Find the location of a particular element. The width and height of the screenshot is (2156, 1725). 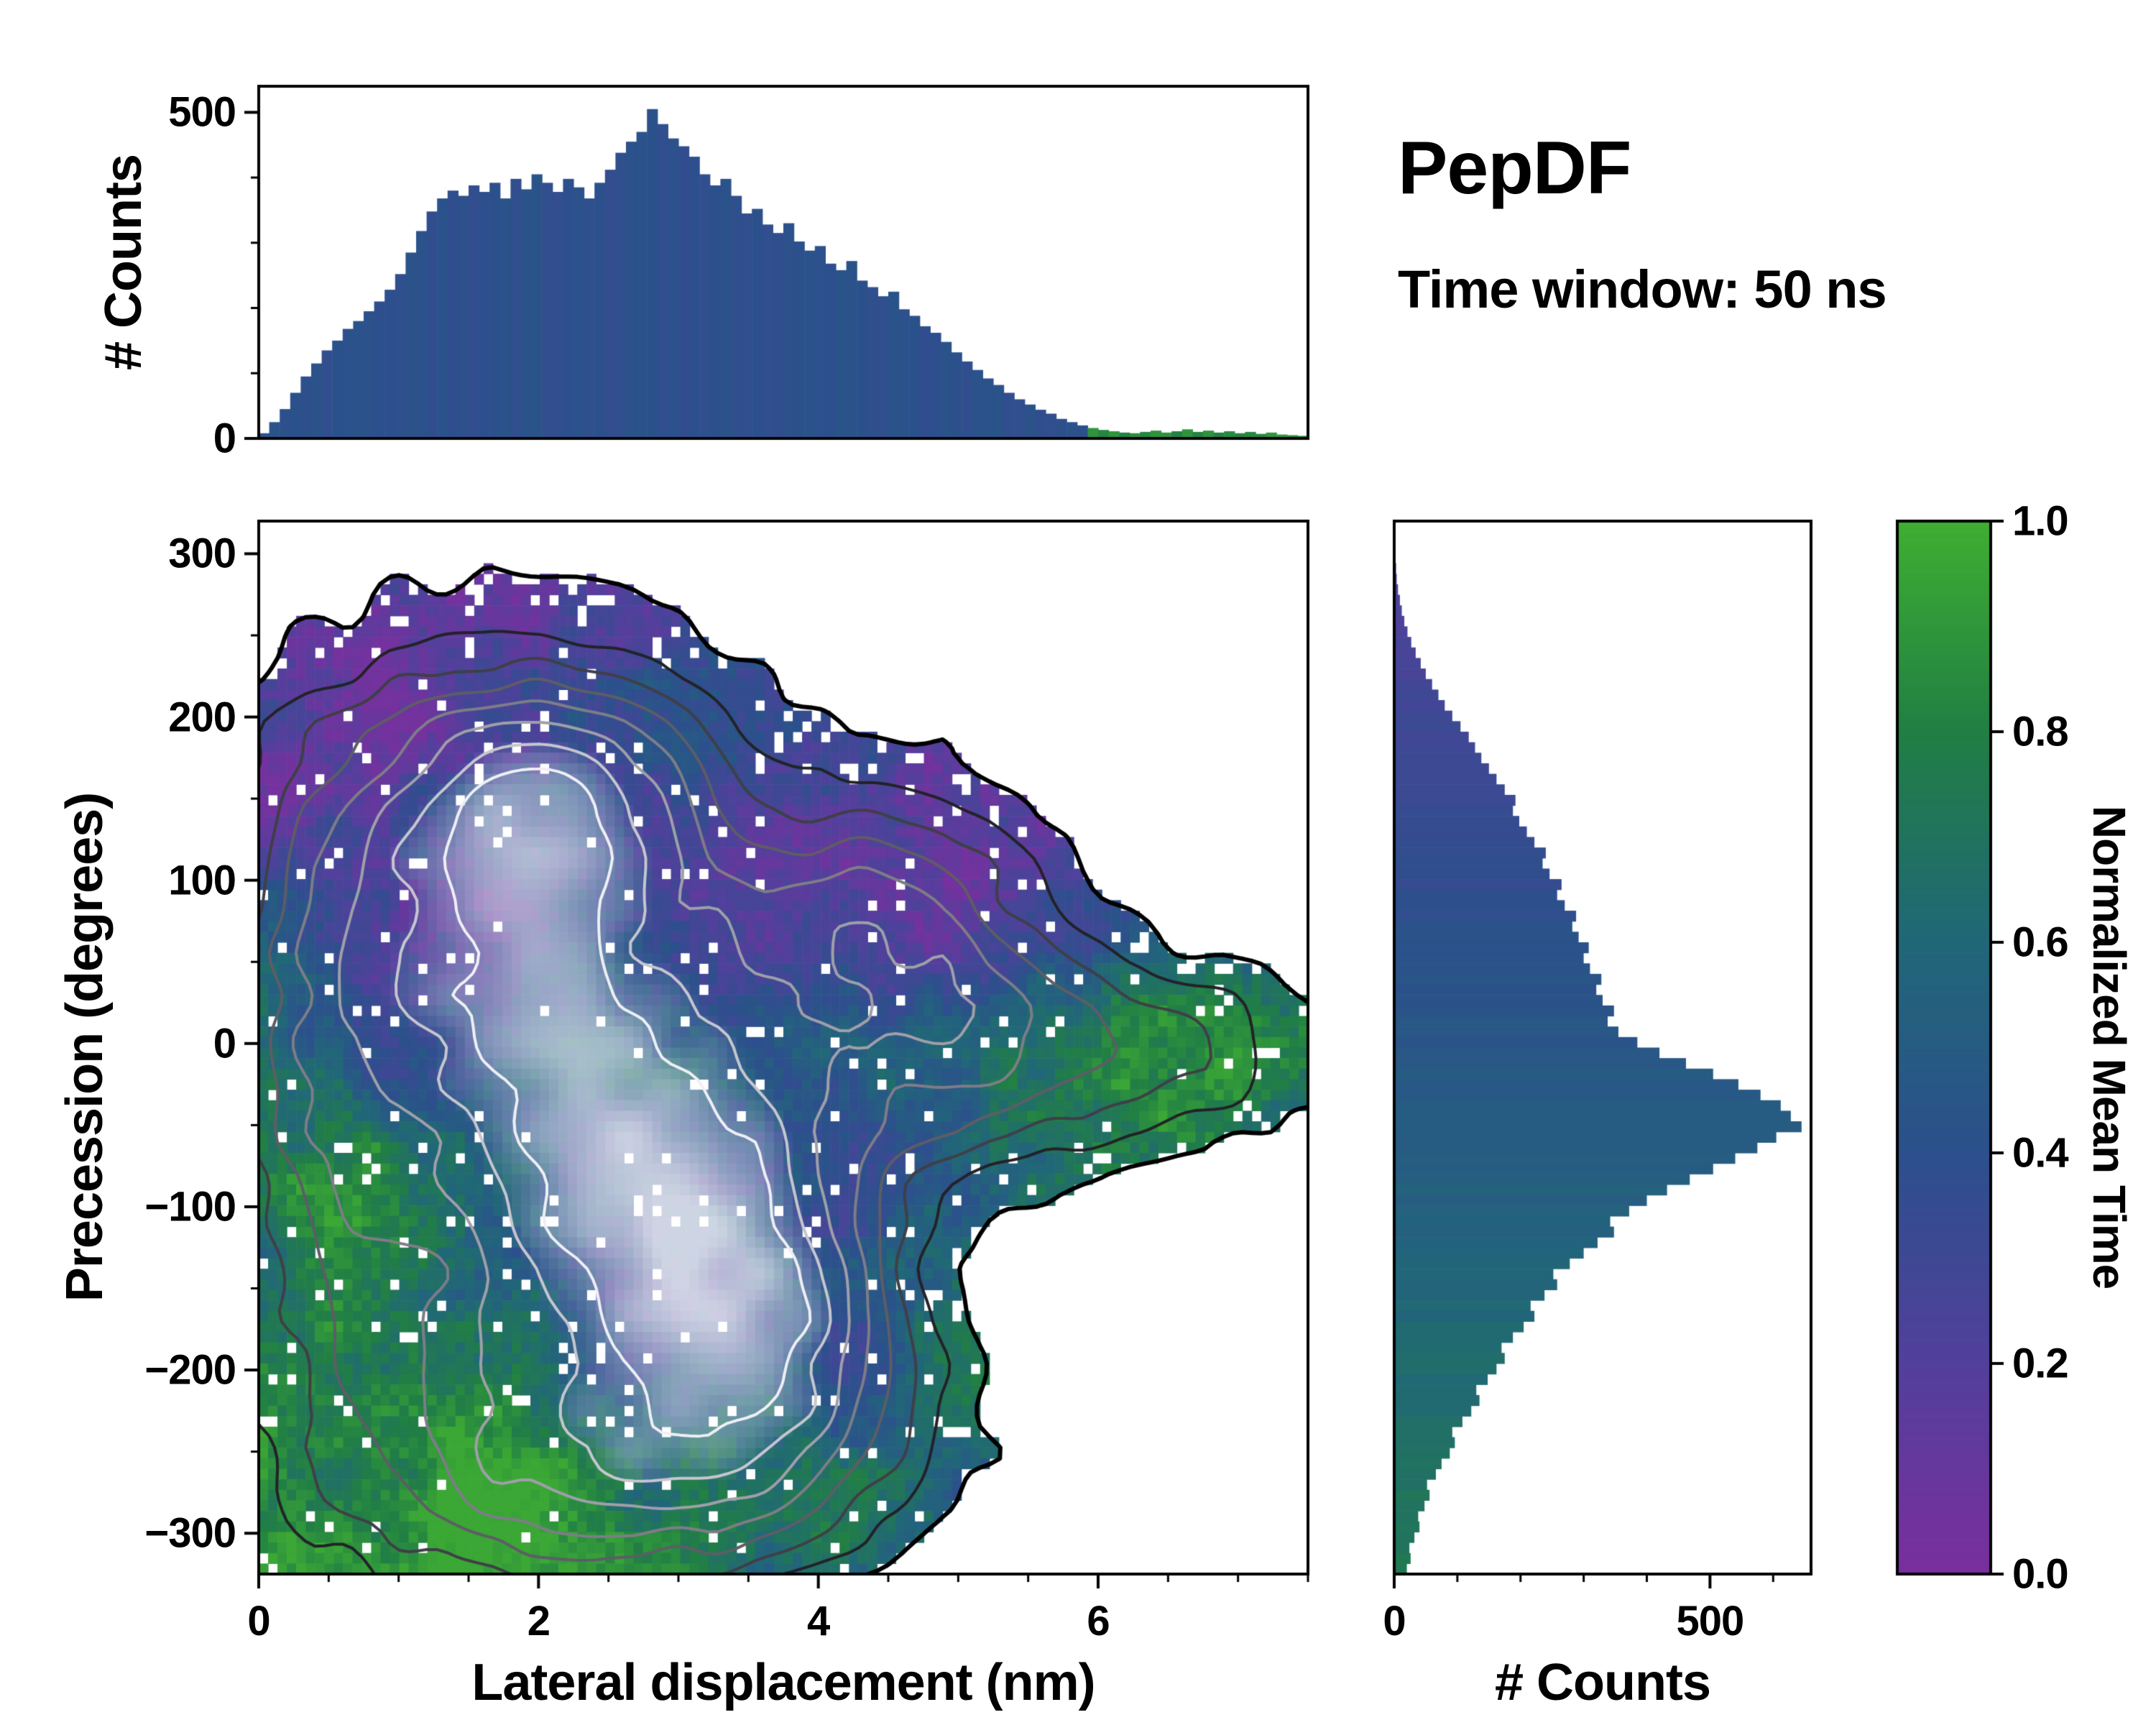

tick-label: 2 is located at coordinates (538, 1621).